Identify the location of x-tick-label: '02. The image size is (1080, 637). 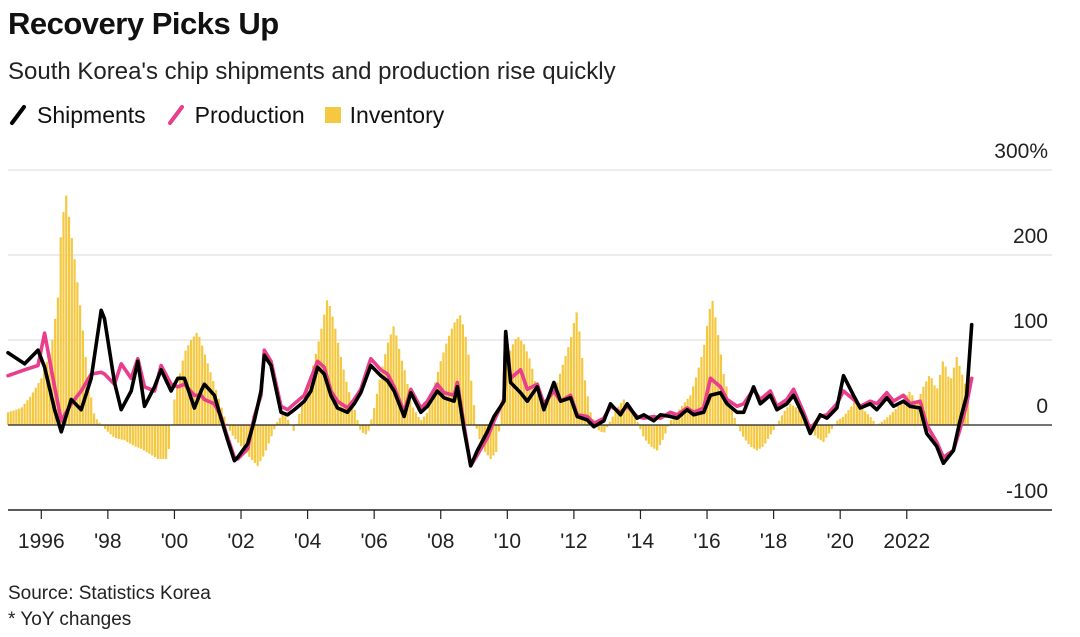
(240, 541).